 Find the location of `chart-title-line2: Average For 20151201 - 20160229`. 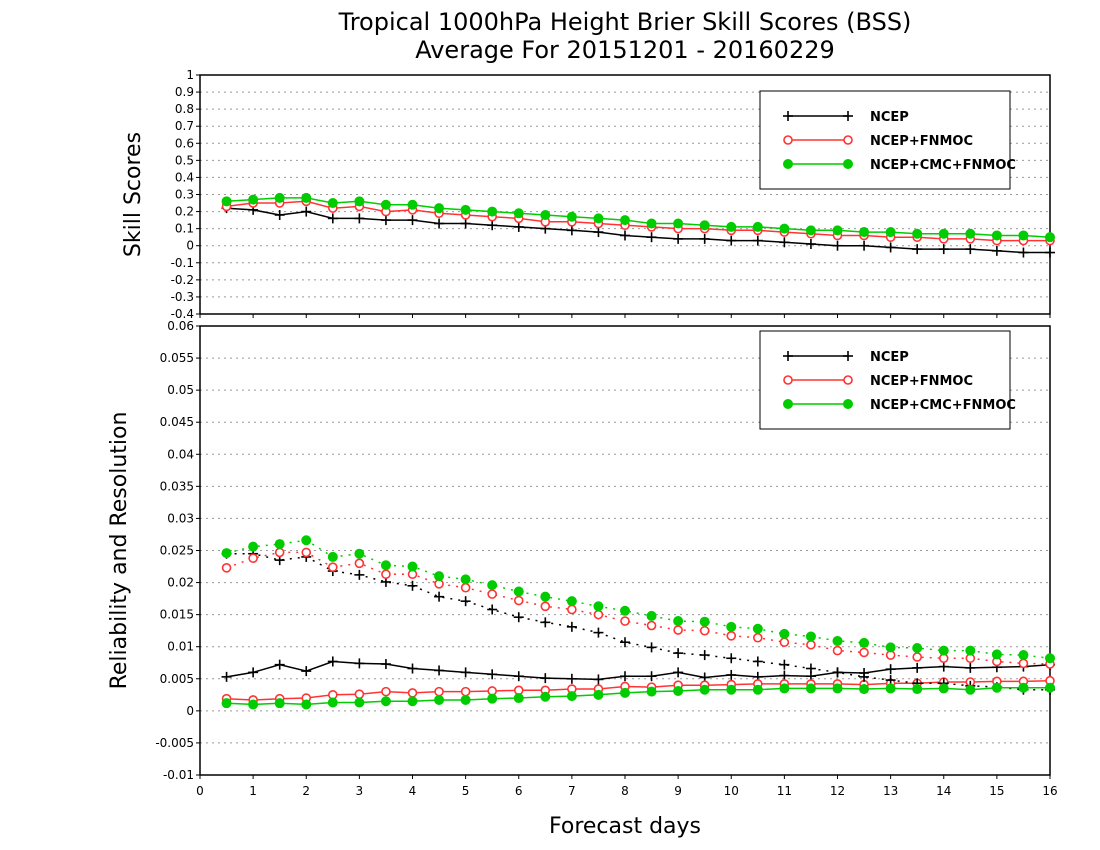

chart-title-line2: Average For 20151201 - 20160229 is located at coordinates (625, 50).